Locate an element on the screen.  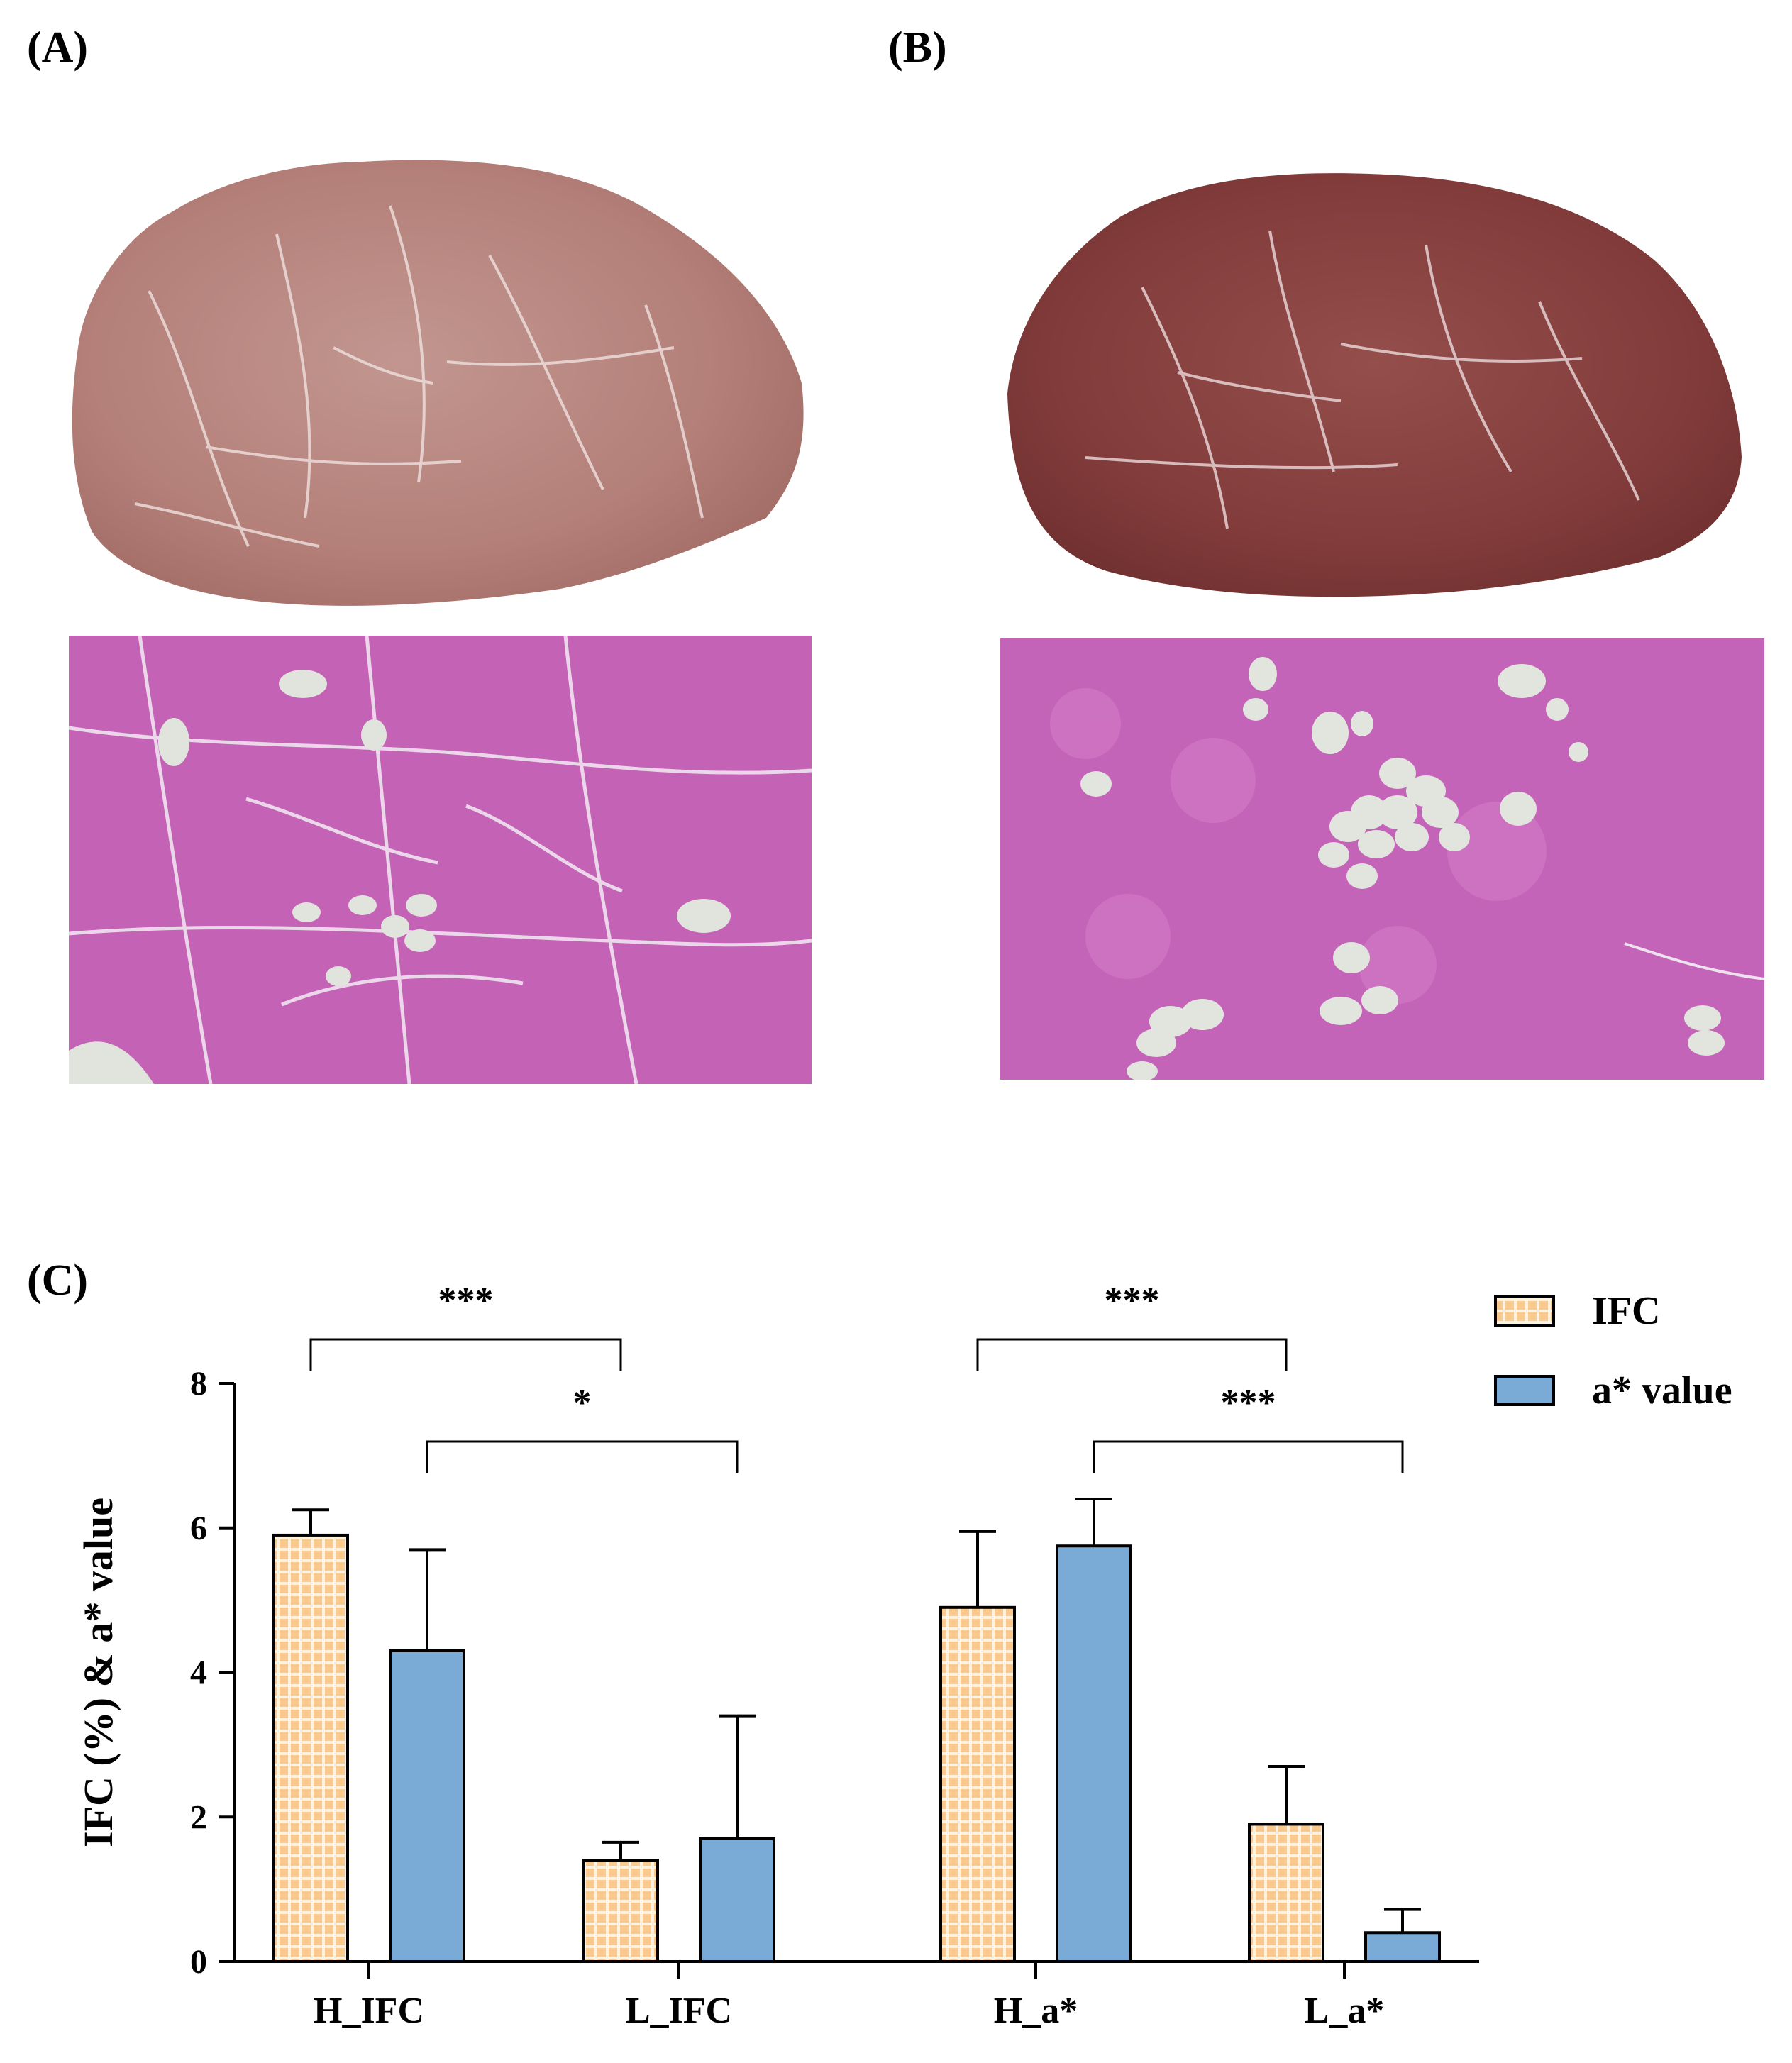
panel-label-c: (C) is located at coordinates (58, 1280).